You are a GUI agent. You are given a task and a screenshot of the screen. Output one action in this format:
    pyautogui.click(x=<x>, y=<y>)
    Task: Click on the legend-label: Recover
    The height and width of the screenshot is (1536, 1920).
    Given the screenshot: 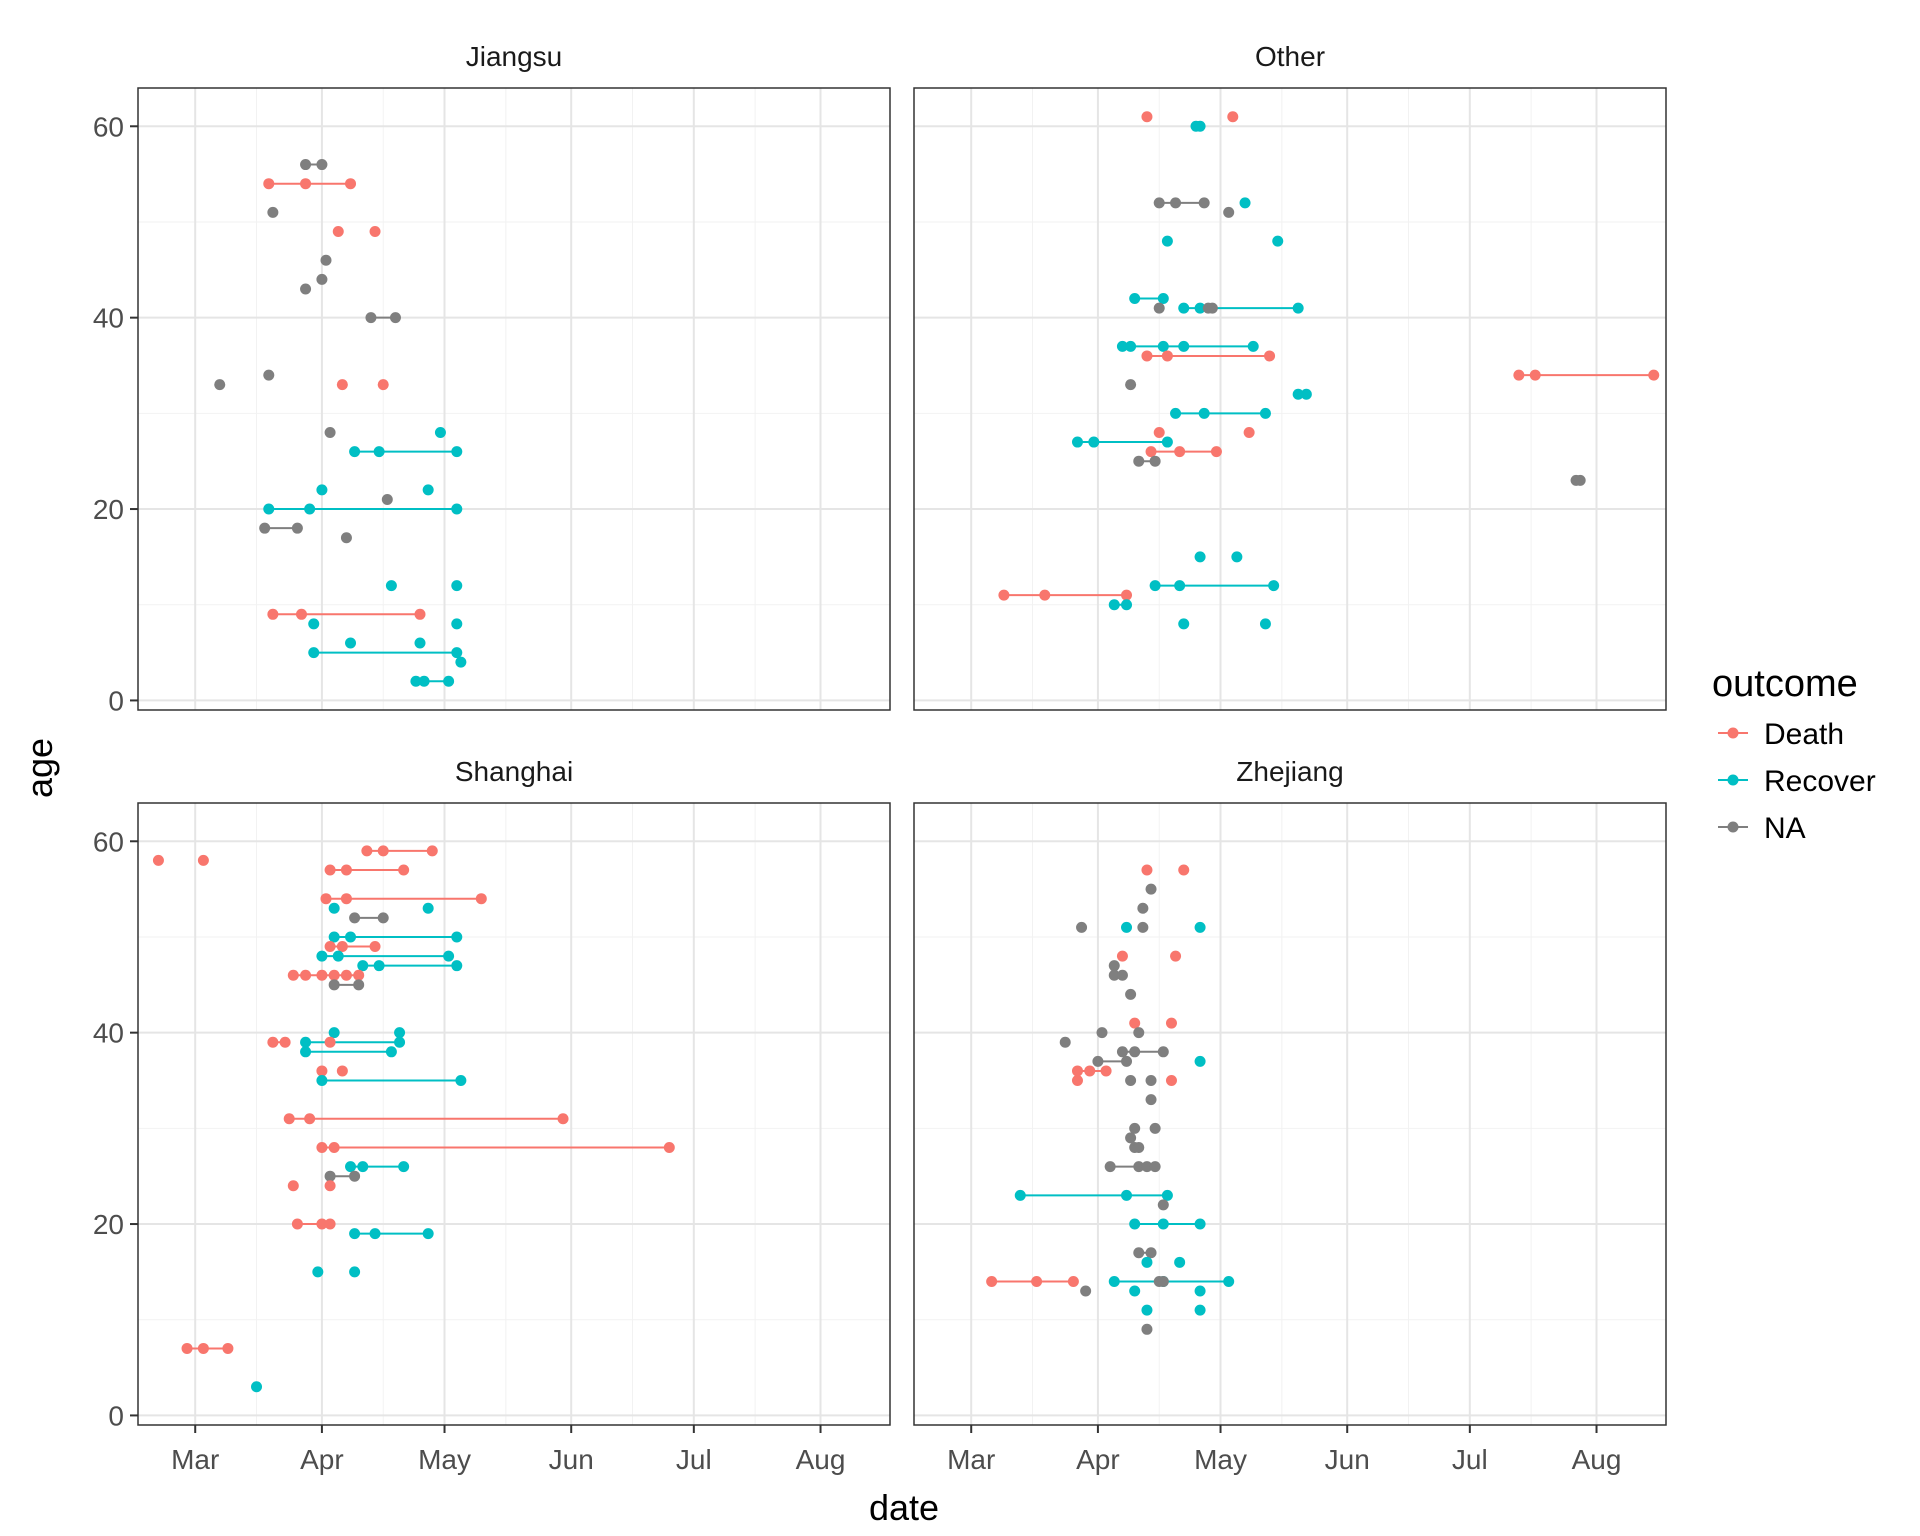 What is the action you would take?
    pyautogui.click(x=1820, y=781)
    